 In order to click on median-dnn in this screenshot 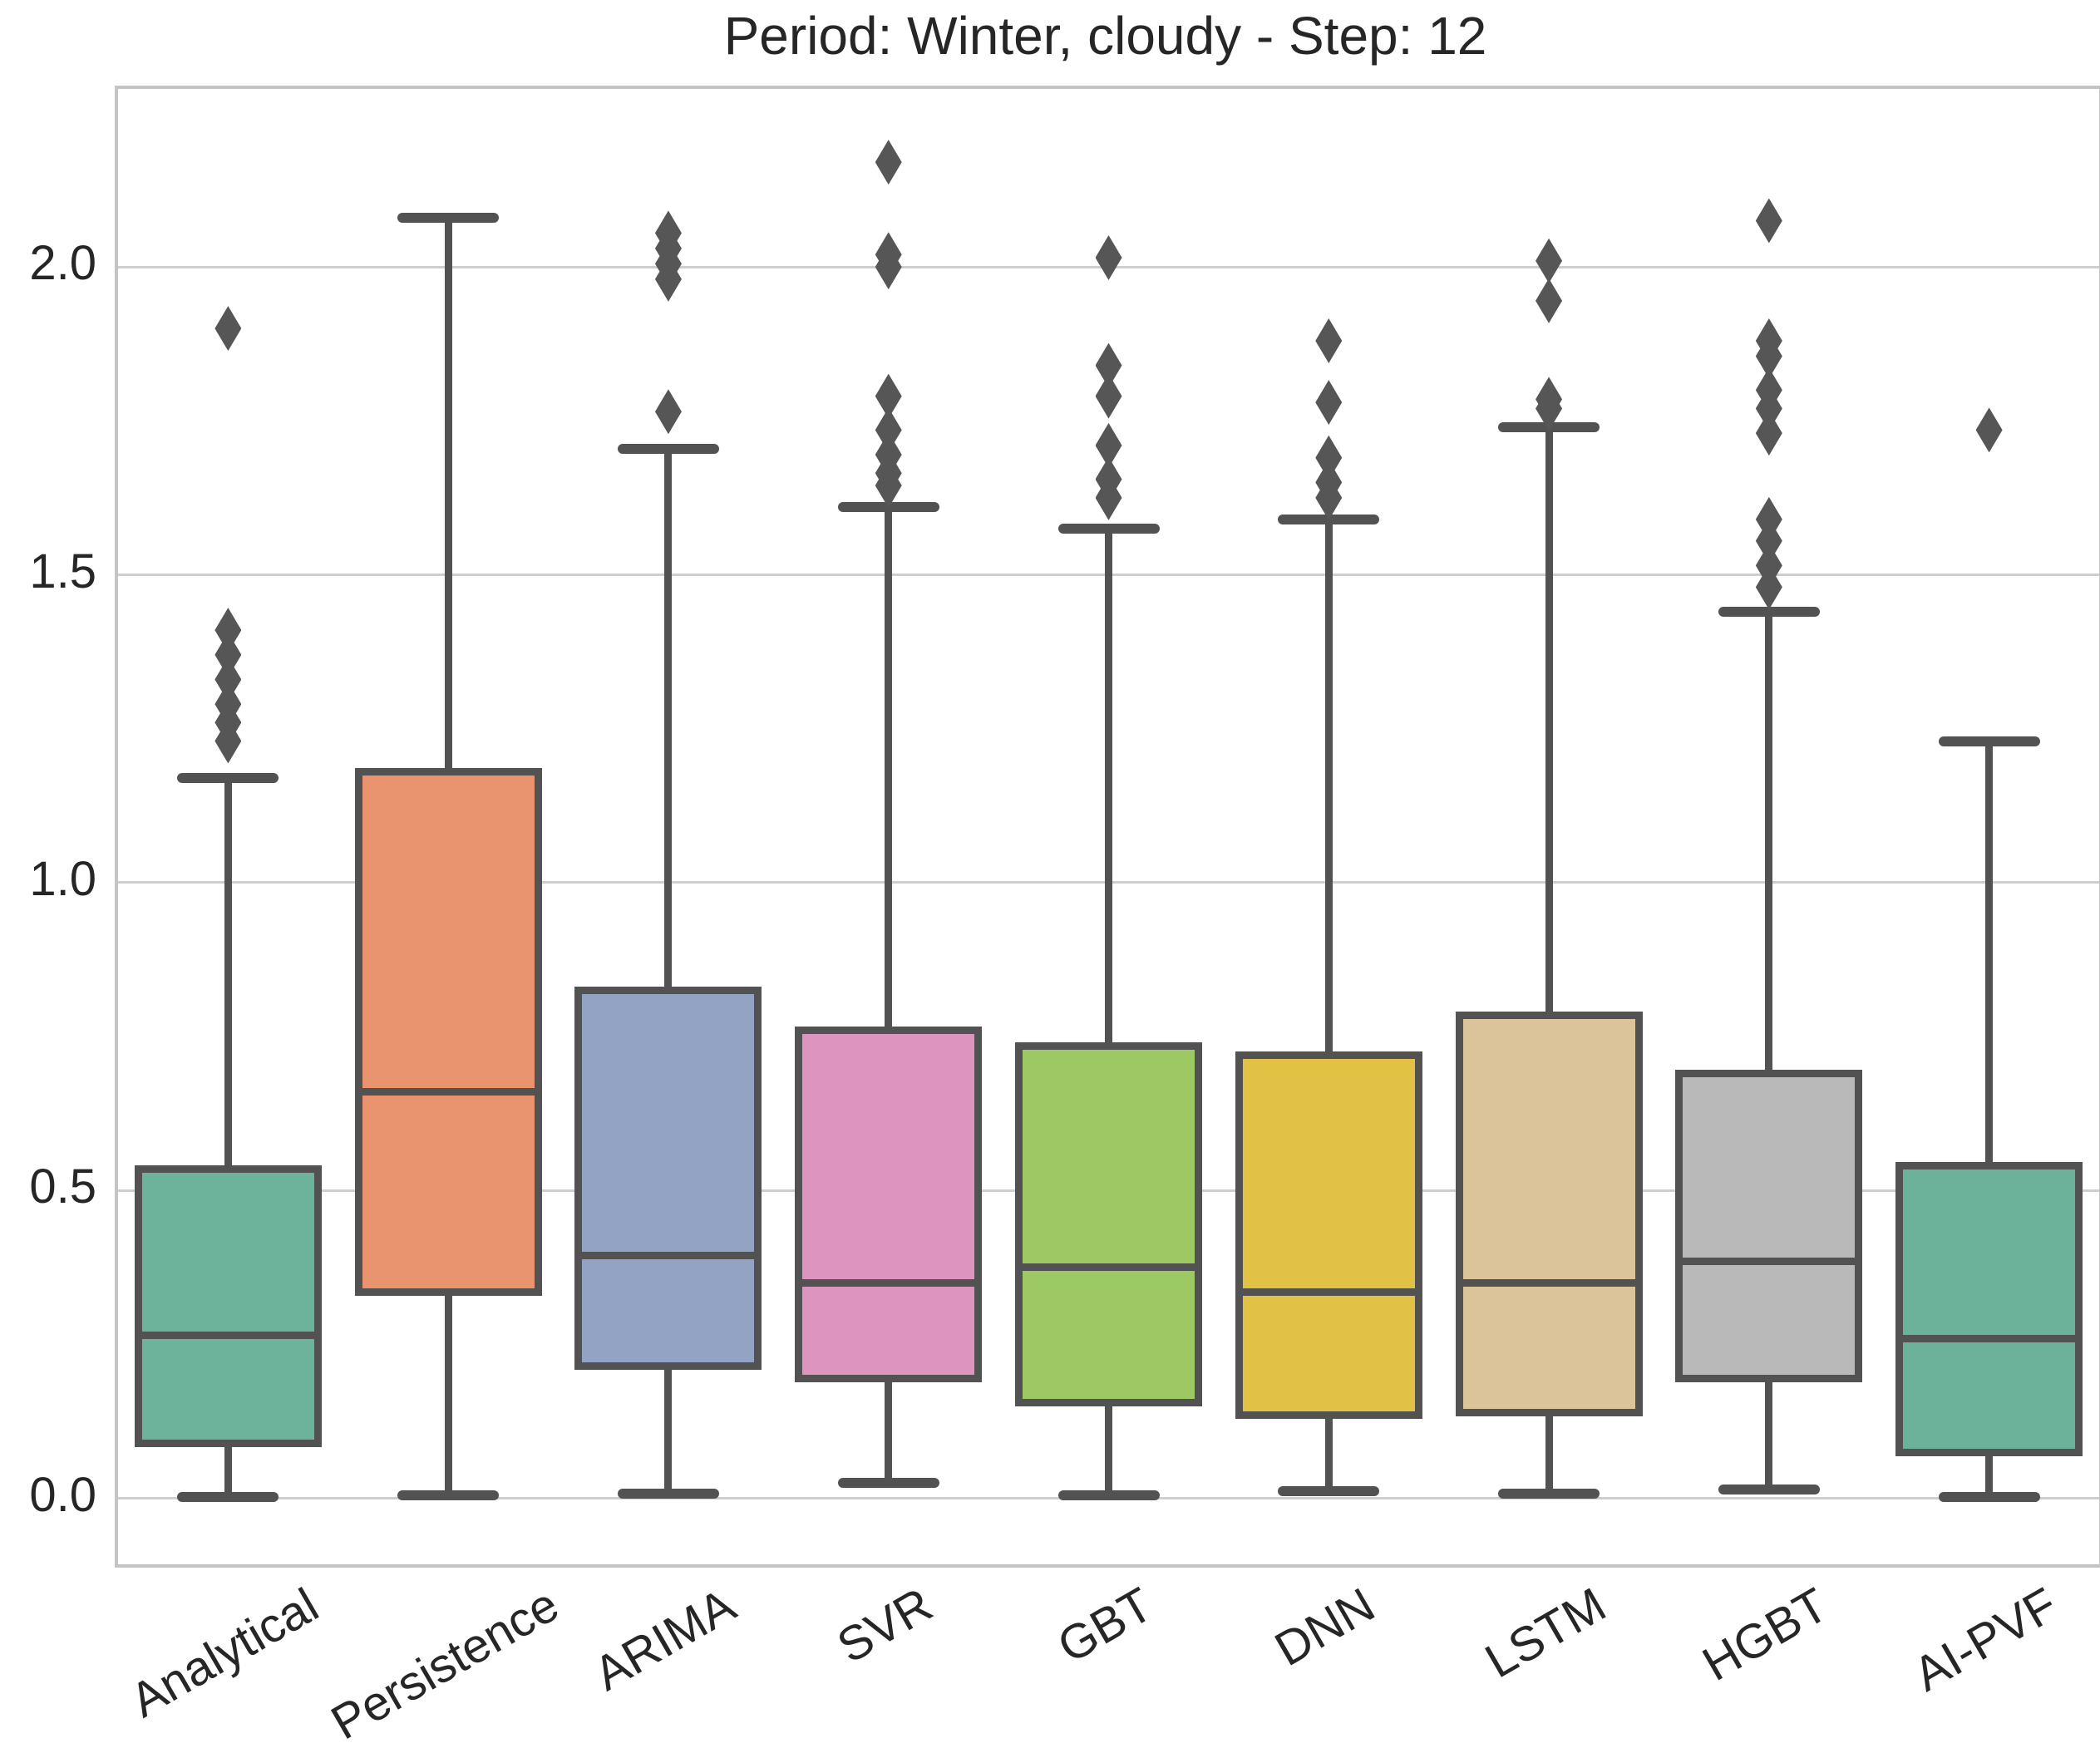, I will do `click(1328, 1293)`.